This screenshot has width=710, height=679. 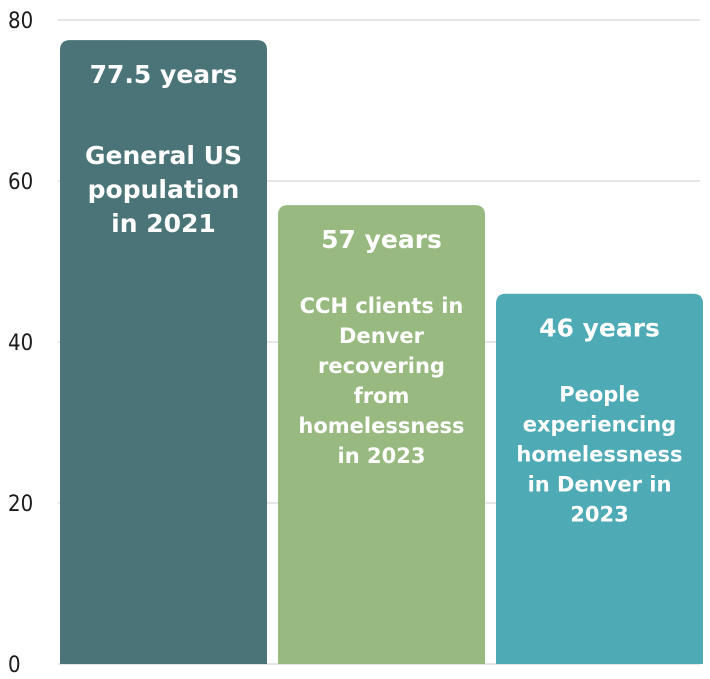 What do you see at coordinates (382, 336) in the screenshot?
I see `bar-description-line: Denver` at bounding box center [382, 336].